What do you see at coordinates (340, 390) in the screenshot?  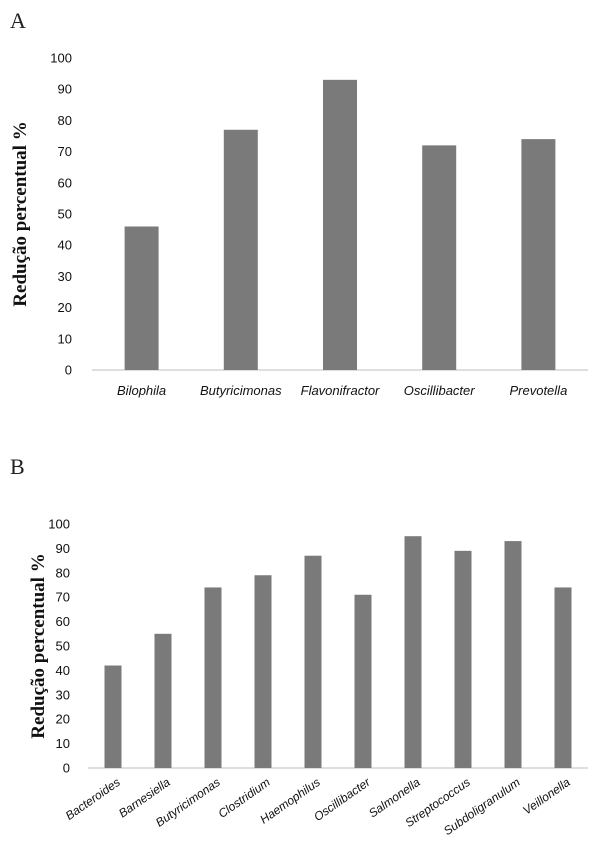 I see `x-category-label: Flavonifractor` at bounding box center [340, 390].